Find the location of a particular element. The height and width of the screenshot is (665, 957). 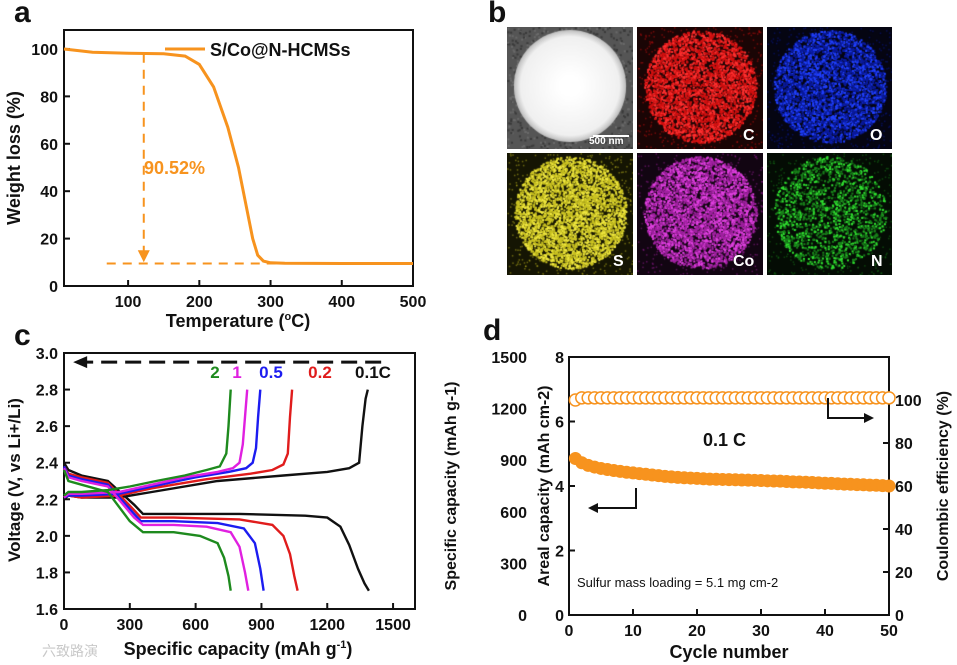

panel-c-ytick-label: 2.8 is located at coordinates (47, 391).